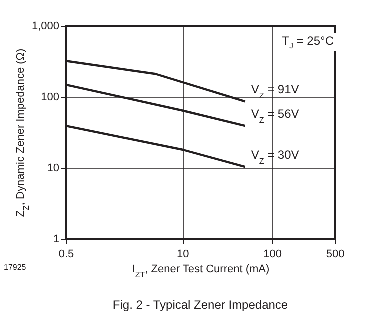 This screenshot has width=367, height=332. Describe the element at coordinates (201, 271) in the screenshot. I see `x-axis-title: I$_{ZT}$, Zener Test Current (mA)` at that location.